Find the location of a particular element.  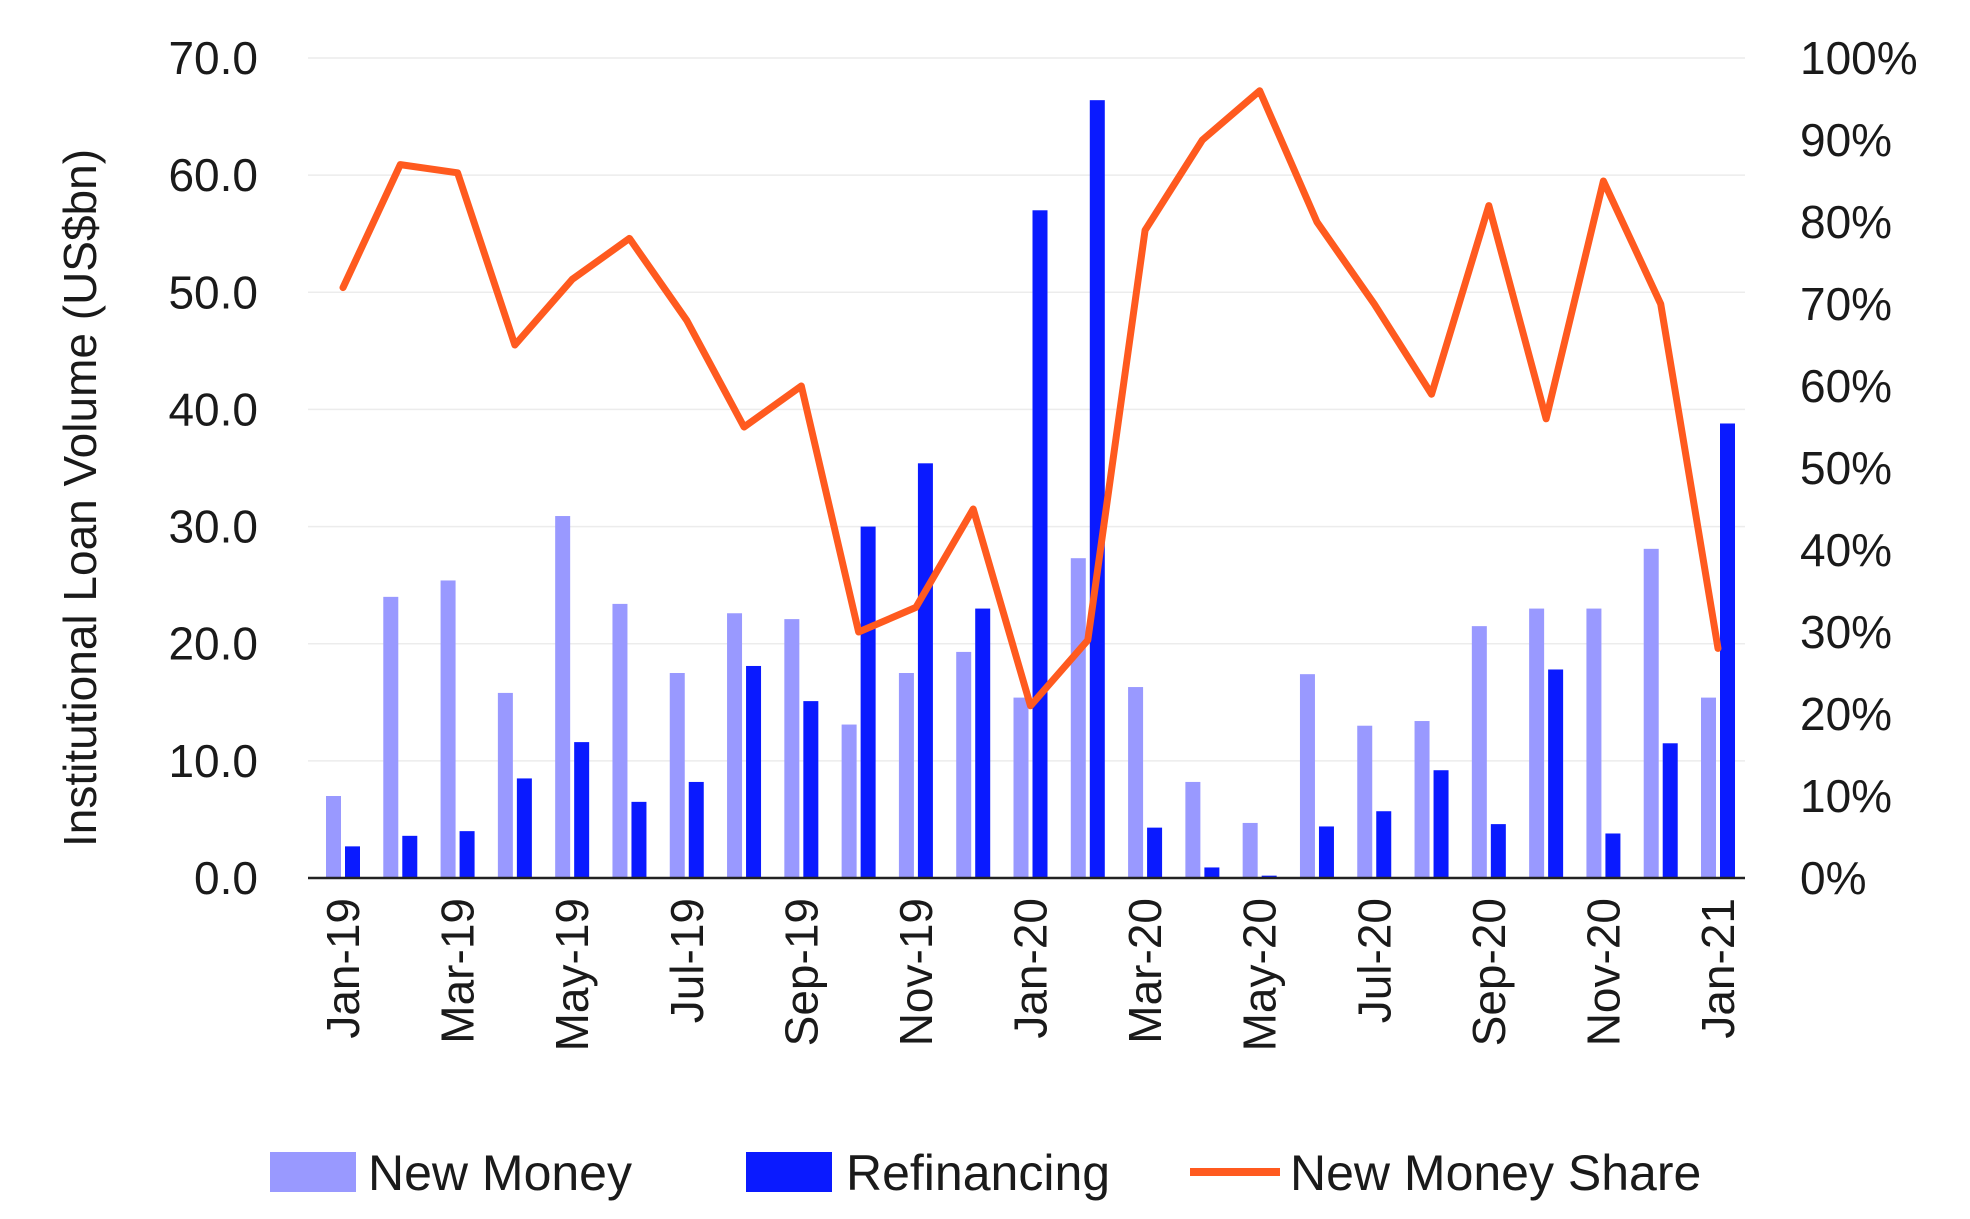

right-y-axis: 0% 10% 20% 30% 40% 50% 60% 70% 80% 90% 100% is located at coordinates (1859, 468).